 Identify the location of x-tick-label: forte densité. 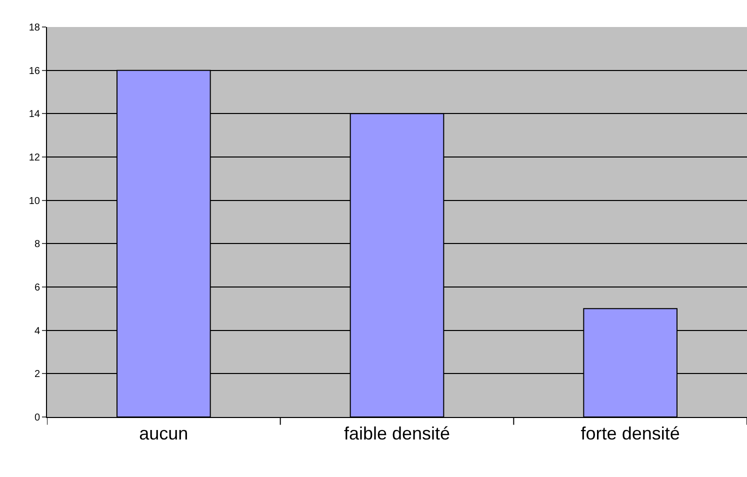
(630, 434).